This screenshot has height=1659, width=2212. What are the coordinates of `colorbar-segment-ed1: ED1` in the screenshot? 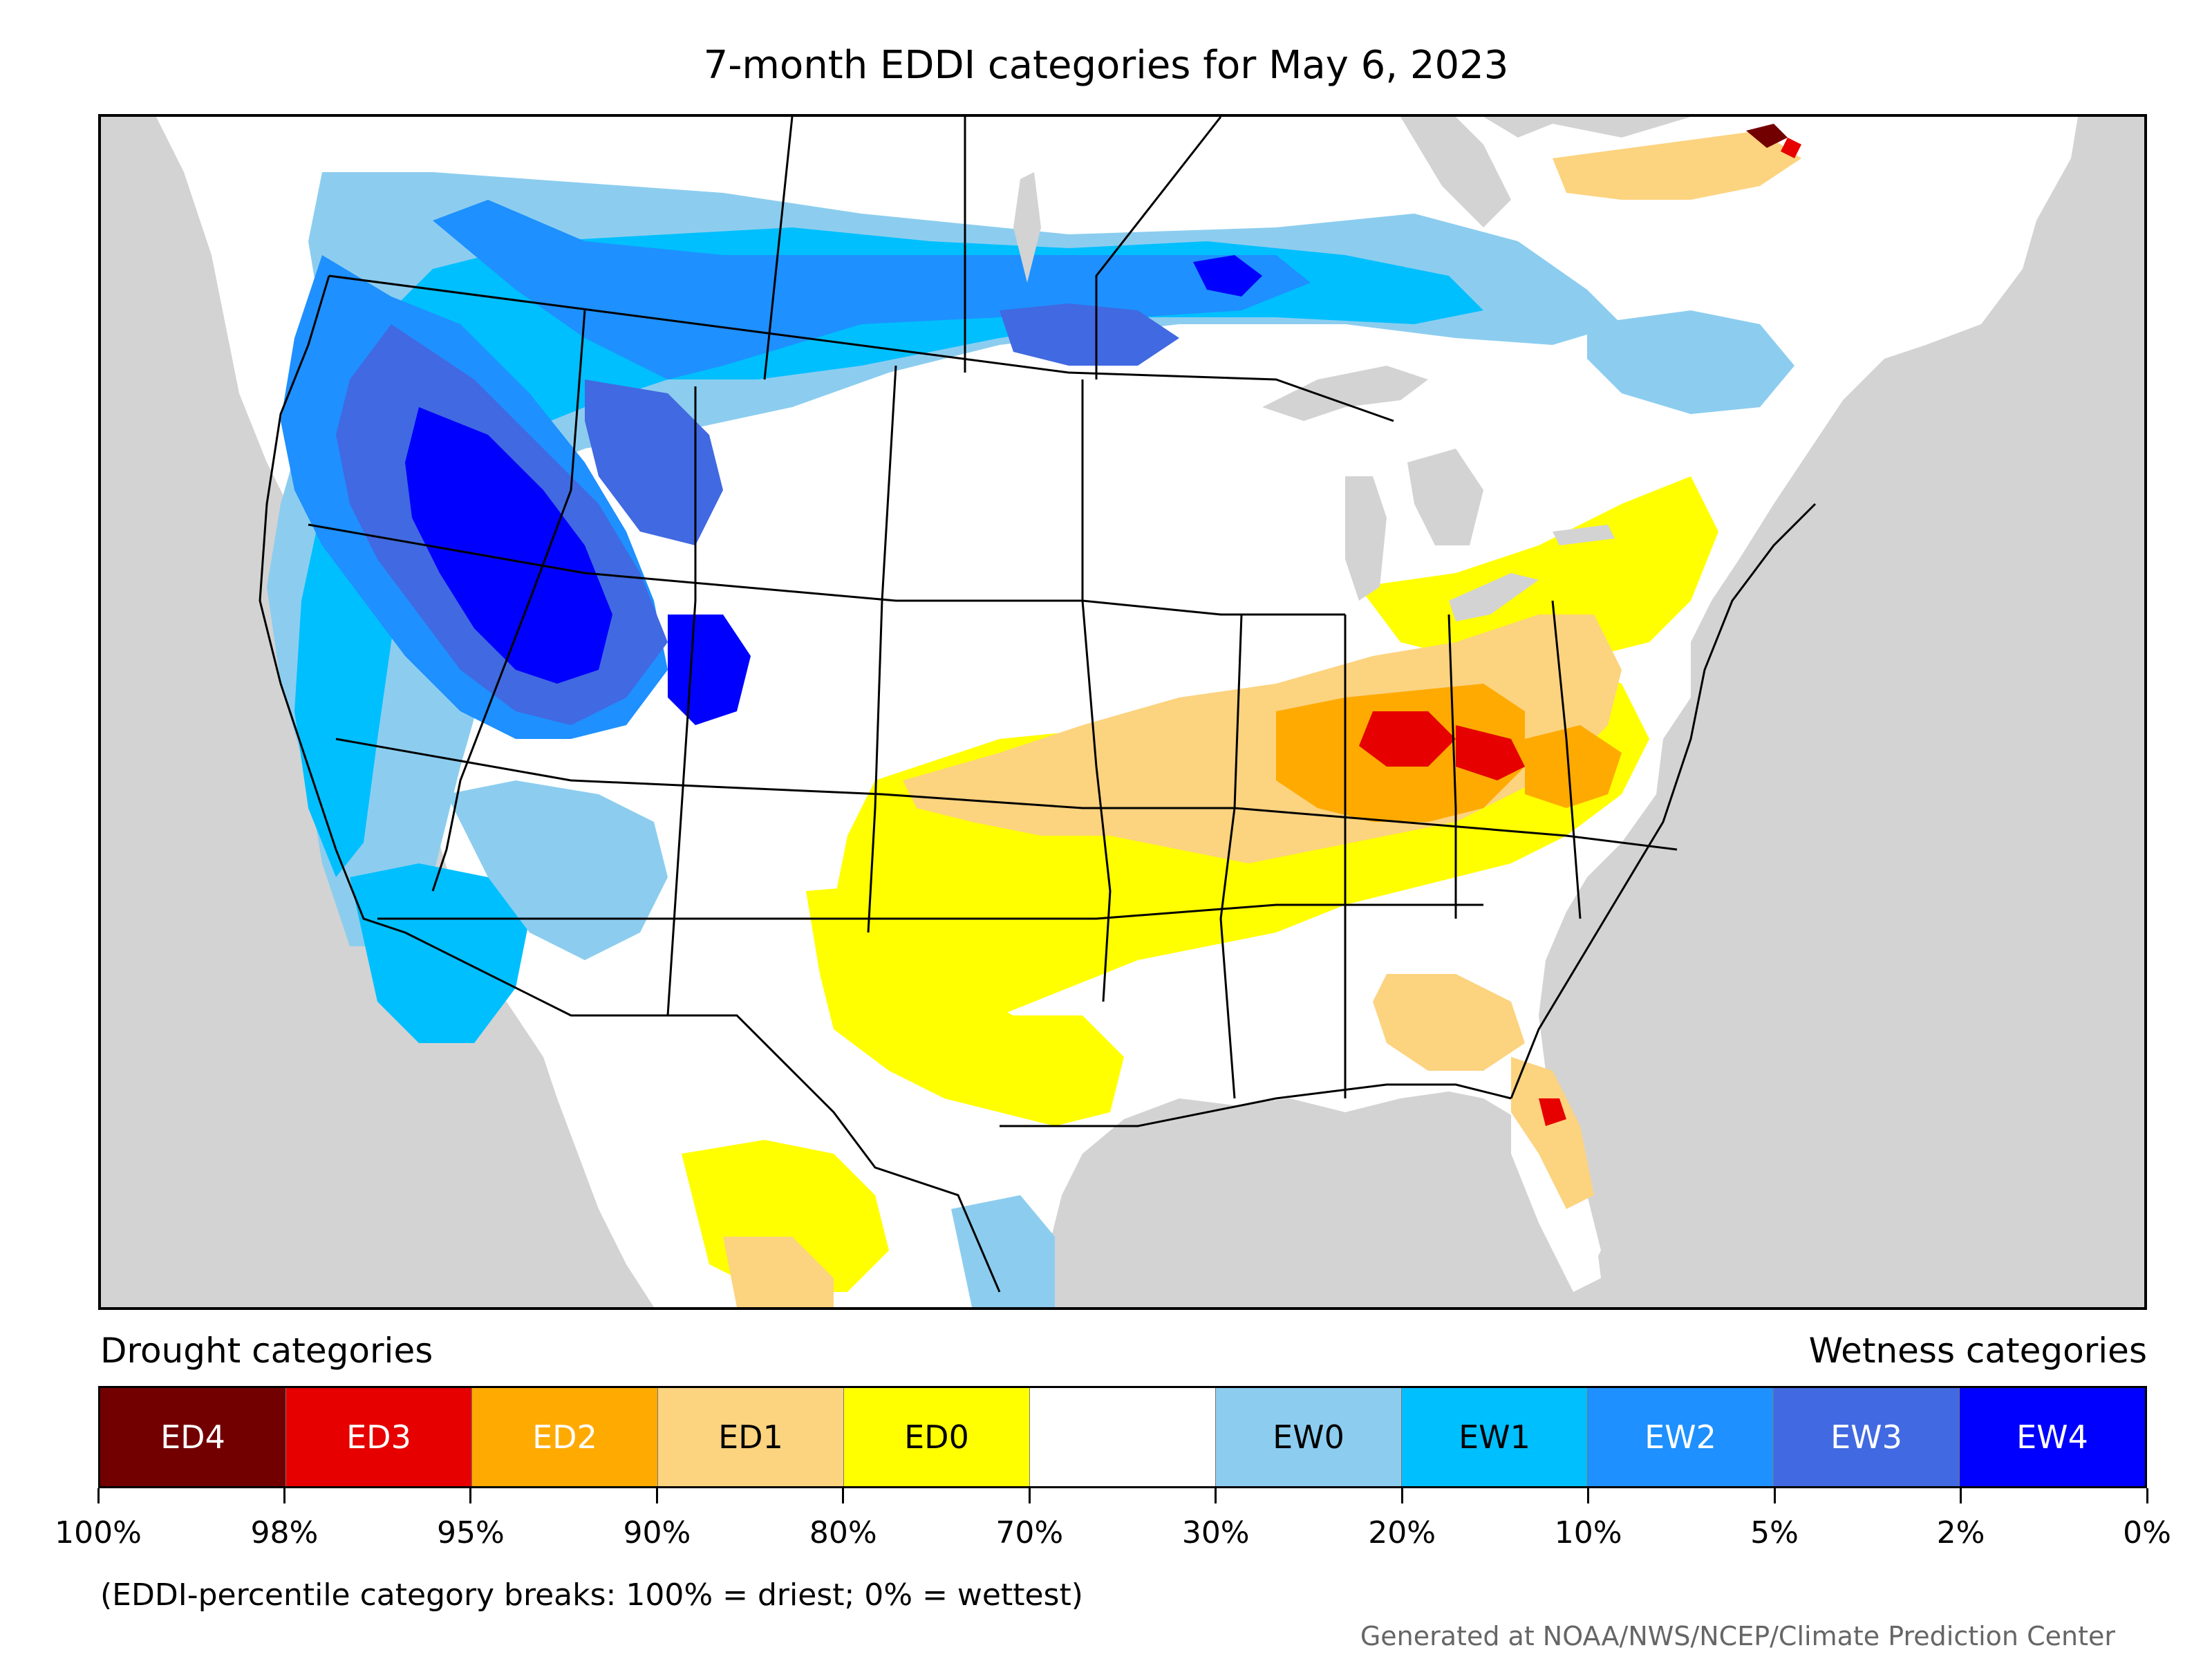 It's located at (751, 1437).